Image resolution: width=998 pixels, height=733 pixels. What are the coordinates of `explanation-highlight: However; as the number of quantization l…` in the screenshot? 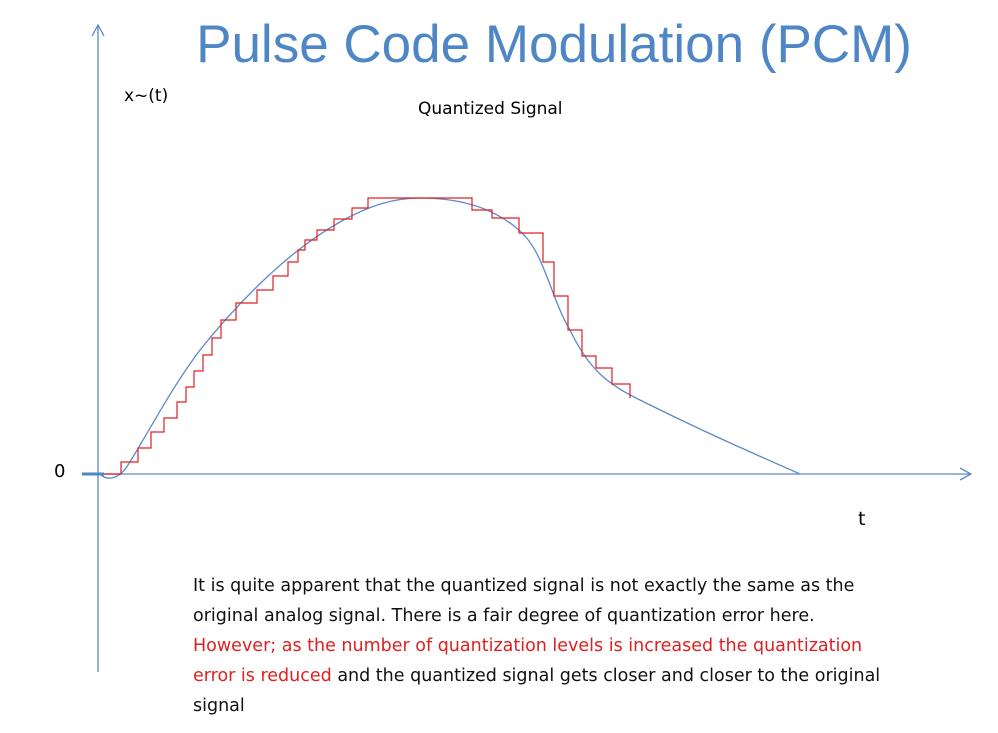 It's located at (528, 661).